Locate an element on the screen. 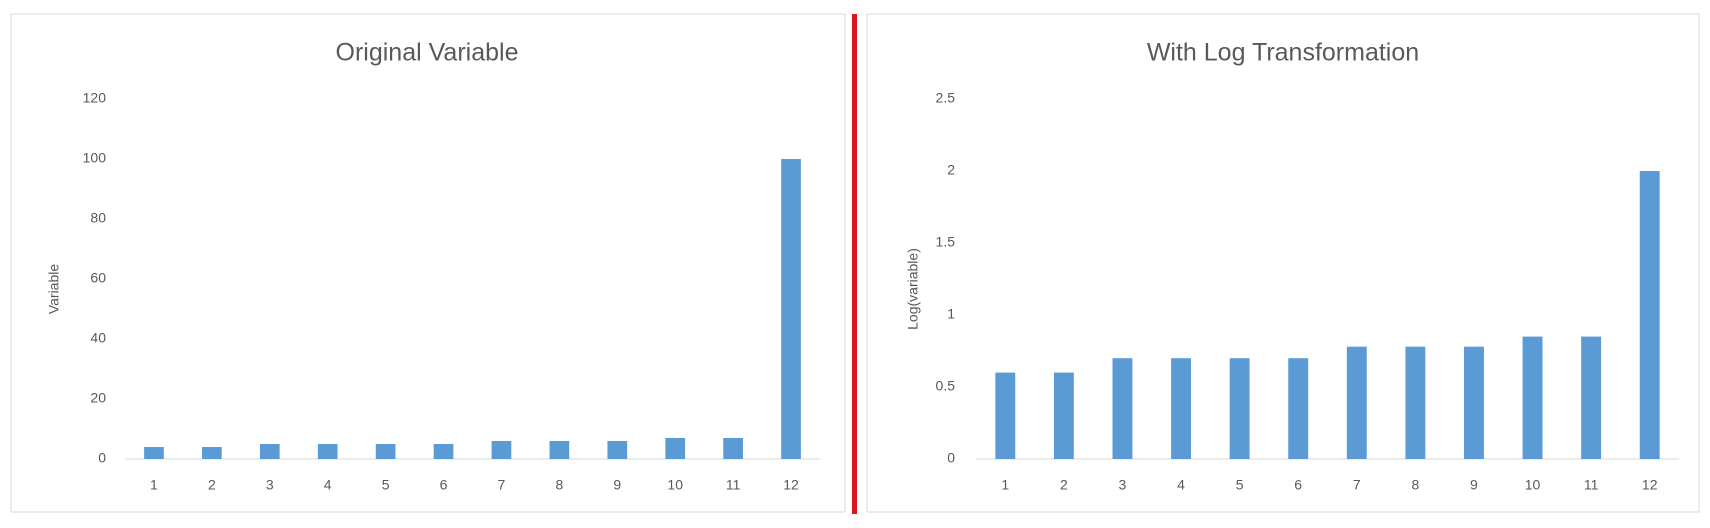 This screenshot has width=1710, height=528. y-tick-label: 0.5 is located at coordinates (946, 386).